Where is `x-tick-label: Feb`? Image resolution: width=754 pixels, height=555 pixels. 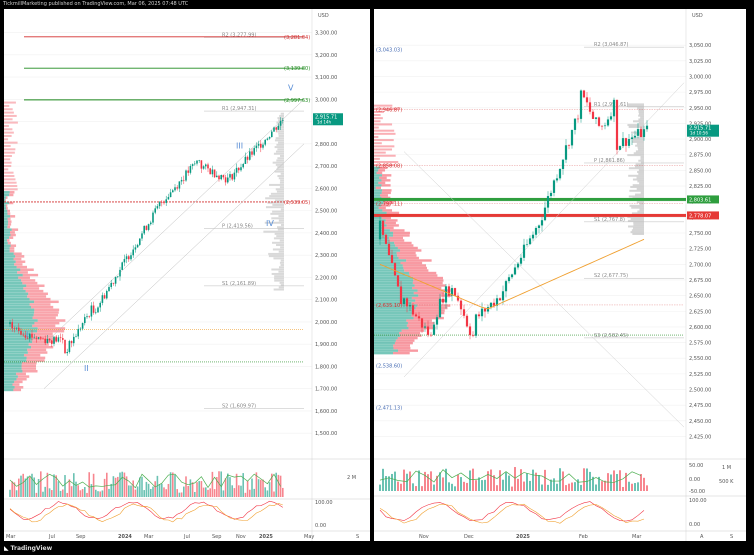
x-tick-label: Feb is located at coordinates (583, 537).